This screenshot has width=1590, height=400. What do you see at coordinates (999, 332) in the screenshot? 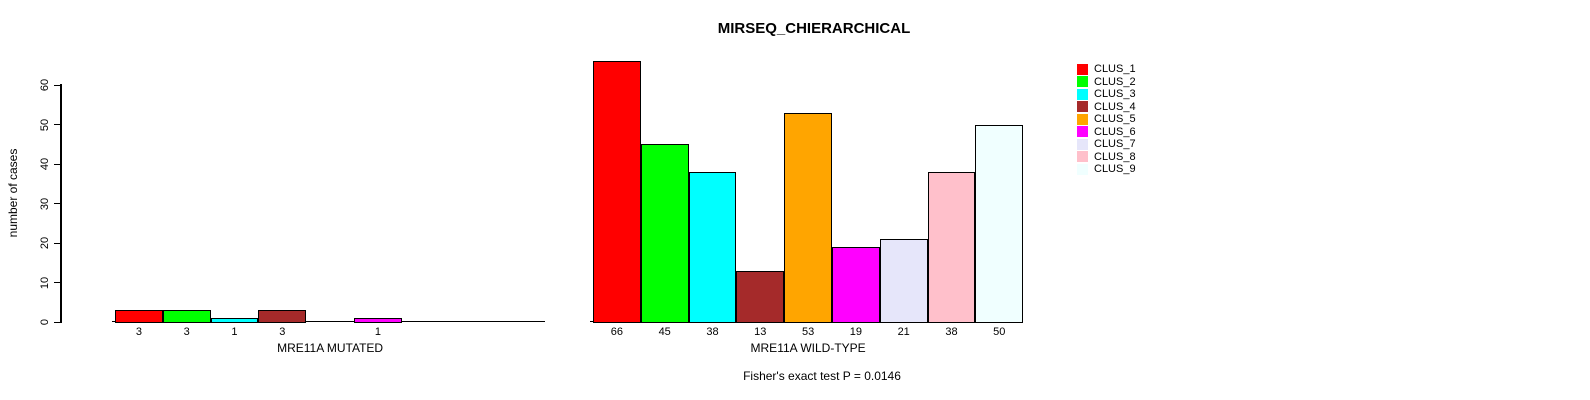
I see `bar-value-label: 50` at bounding box center [999, 332].